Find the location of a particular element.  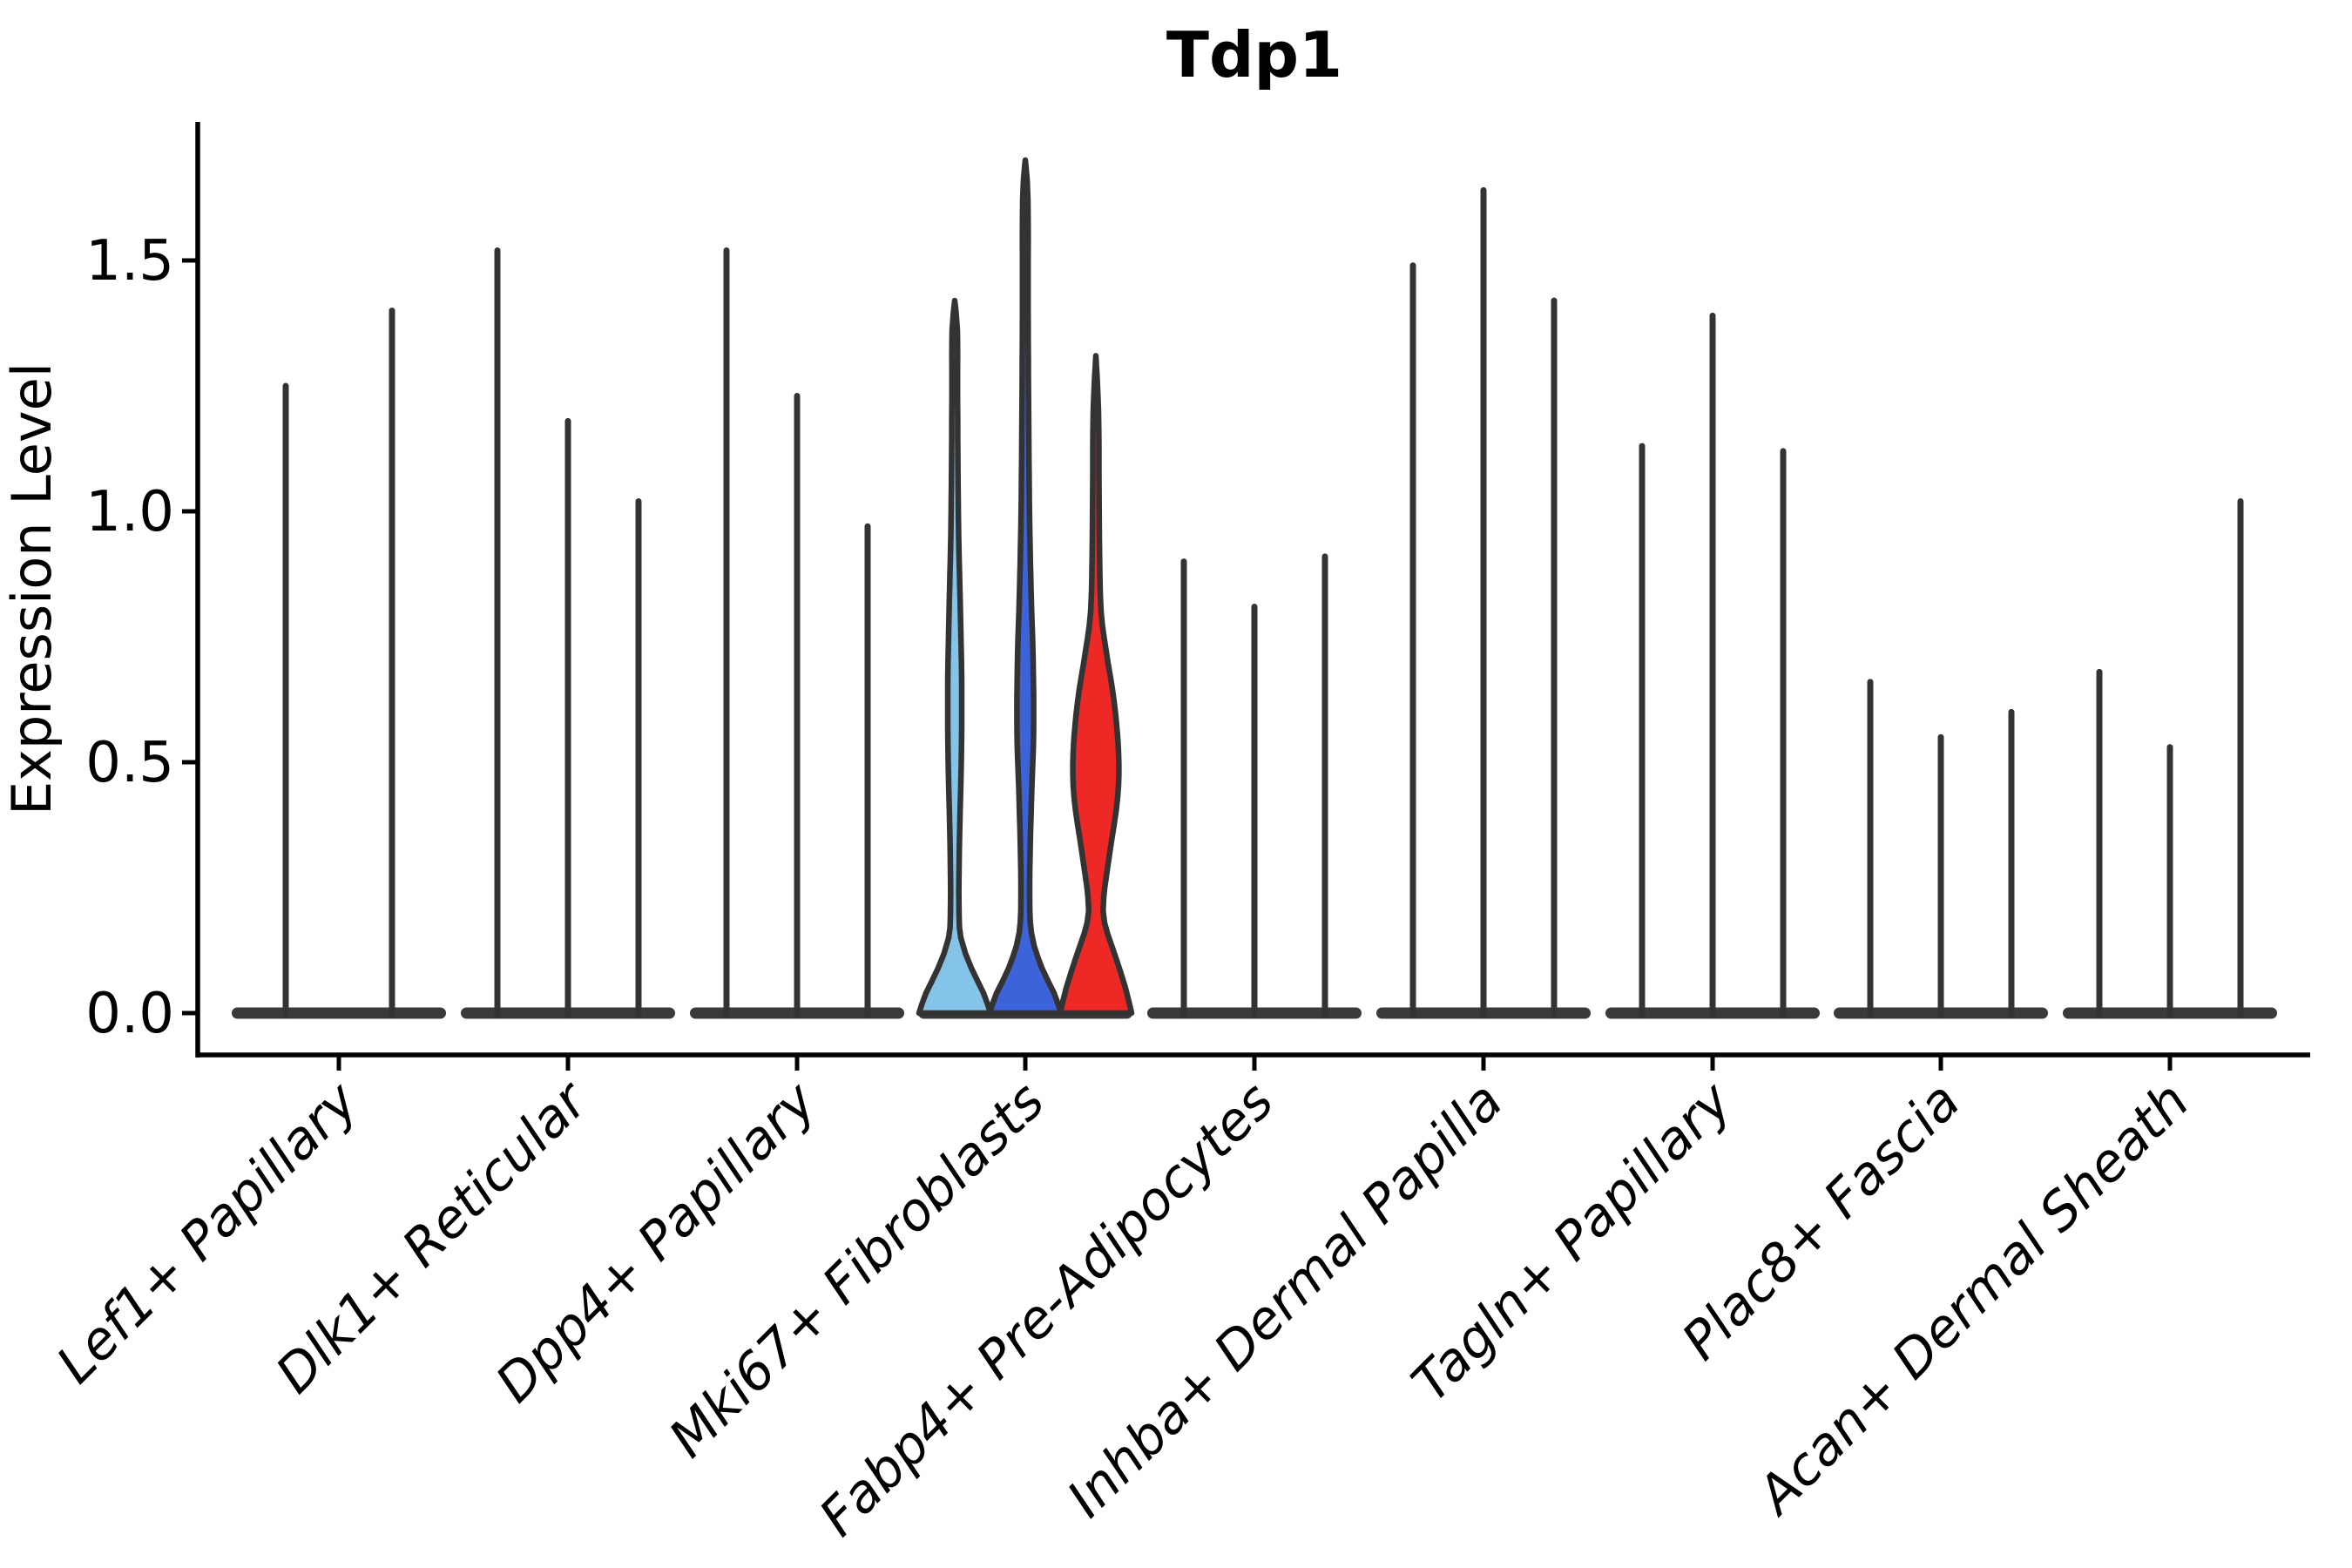

chart-title: Tdp1 is located at coordinates (1254, 54).